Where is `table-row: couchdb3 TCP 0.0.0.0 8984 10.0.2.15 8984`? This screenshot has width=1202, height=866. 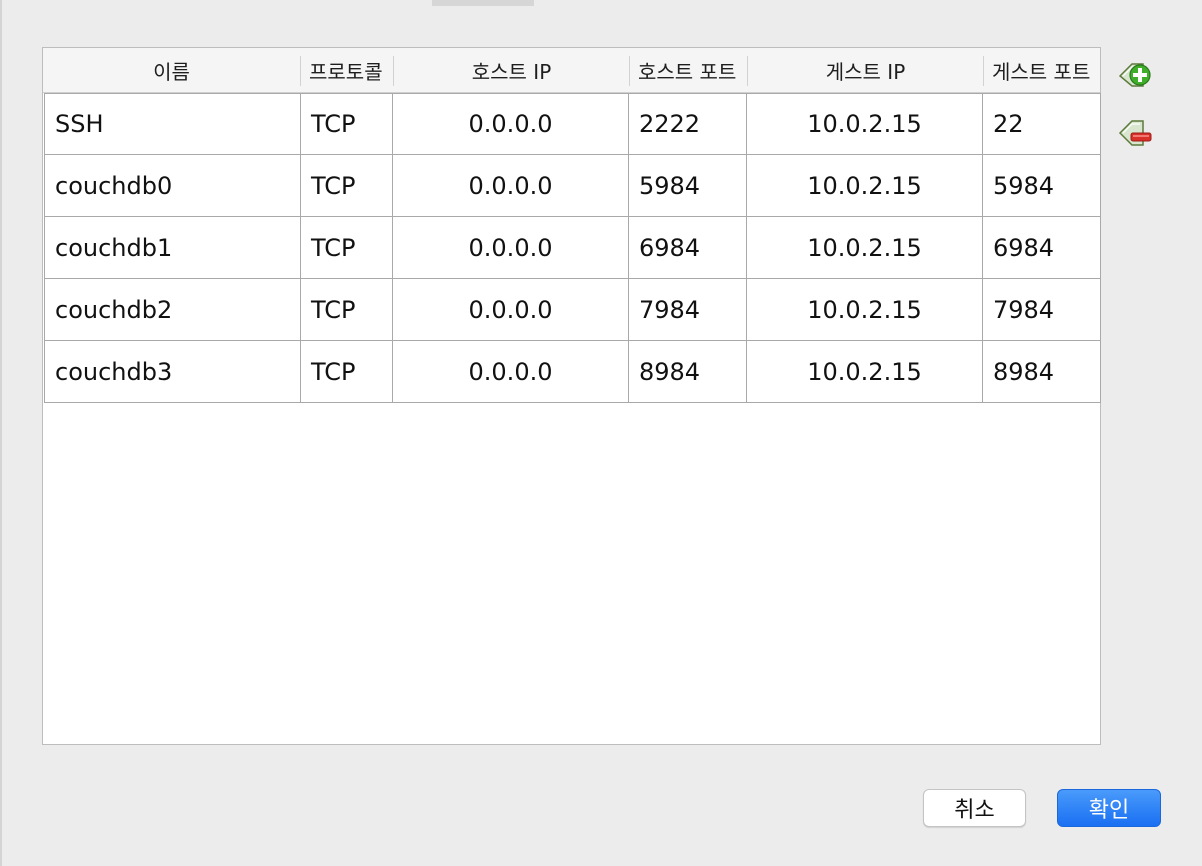
table-row: couchdb3 TCP 0.0.0.0 8984 10.0.2.15 8984 is located at coordinates (572, 372).